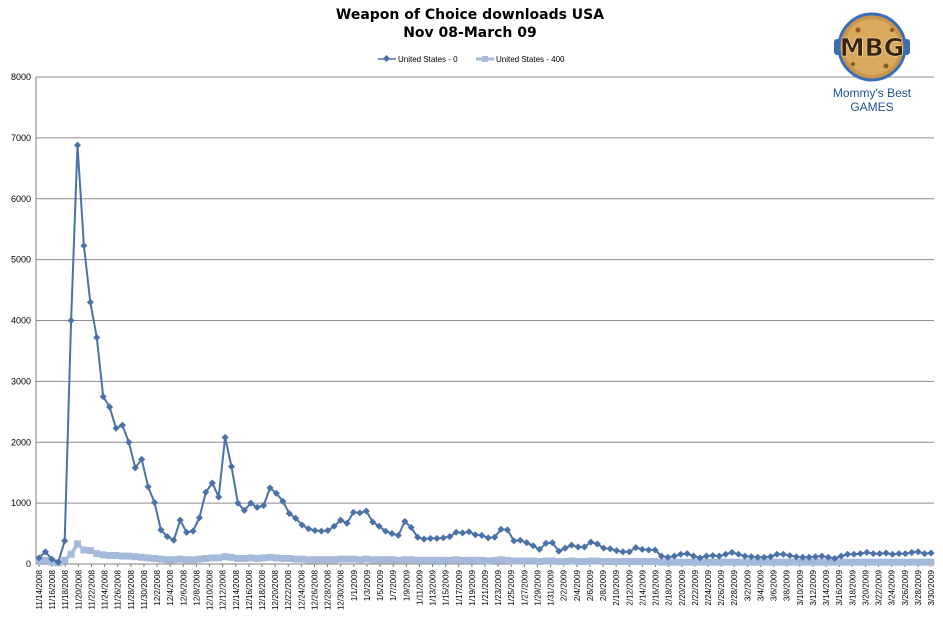 The width and height of the screenshot is (943, 623). What do you see at coordinates (774, 585) in the screenshot?
I see `x-tick-label: 3/6/2009` at bounding box center [774, 585].